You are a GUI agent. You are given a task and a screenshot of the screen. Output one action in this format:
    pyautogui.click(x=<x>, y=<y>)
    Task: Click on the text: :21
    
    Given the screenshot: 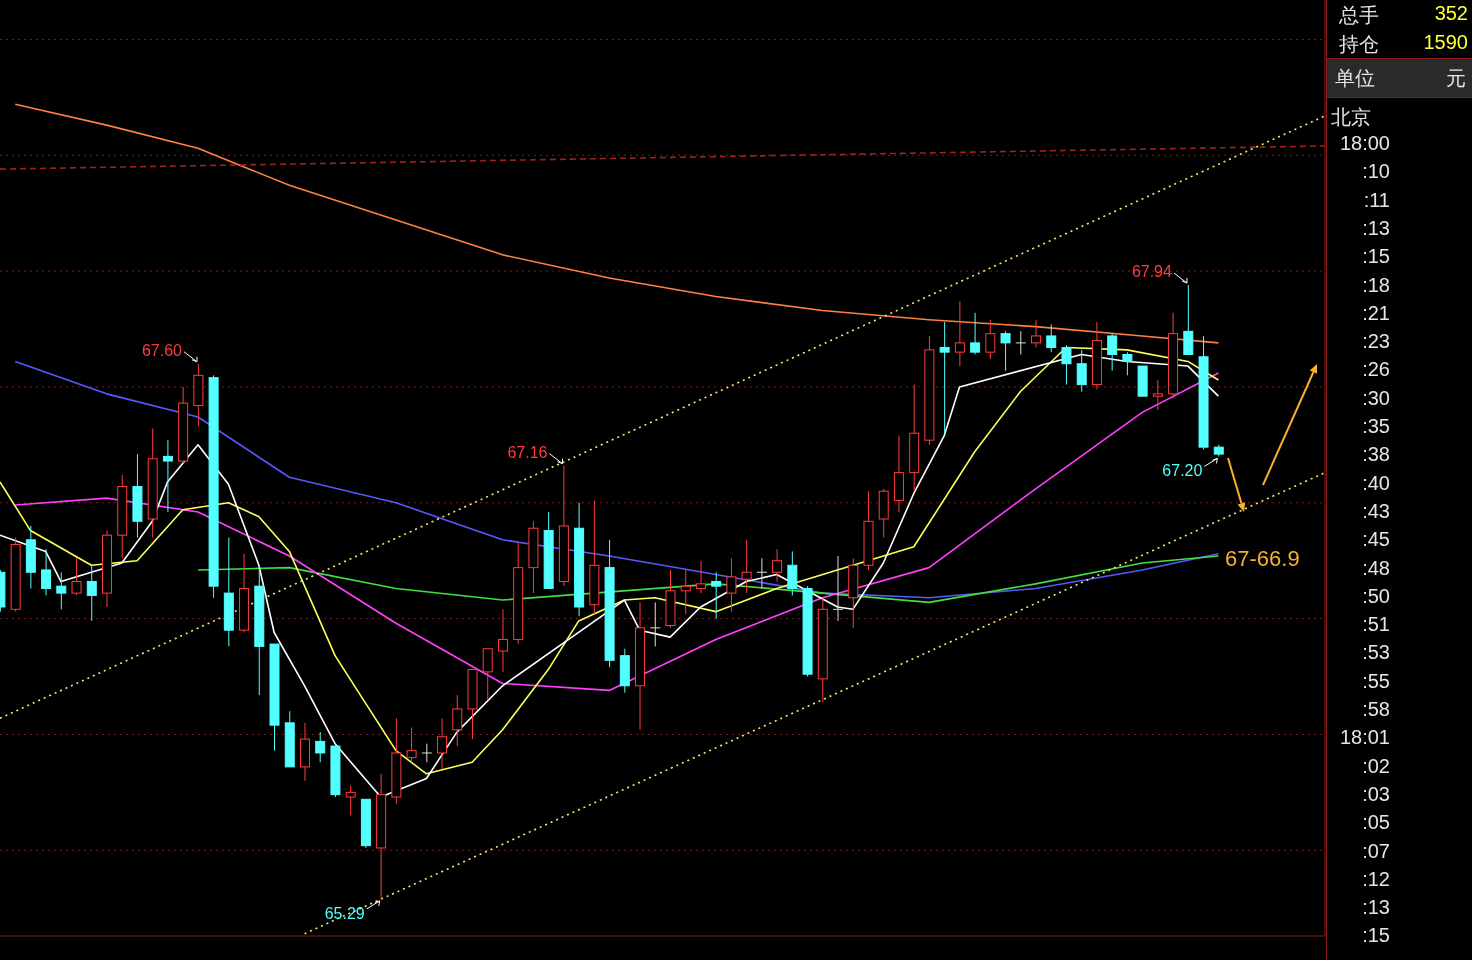 What is the action you would take?
    pyautogui.click(x=1376, y=313)
    